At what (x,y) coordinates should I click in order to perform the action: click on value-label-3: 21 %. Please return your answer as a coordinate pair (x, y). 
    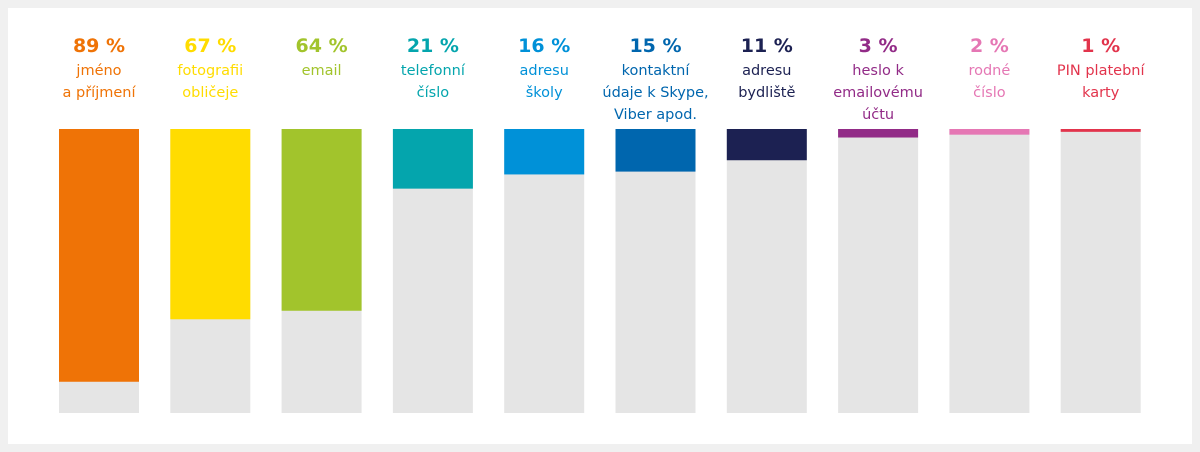
    Looking at the image, I should click on (433, 46).